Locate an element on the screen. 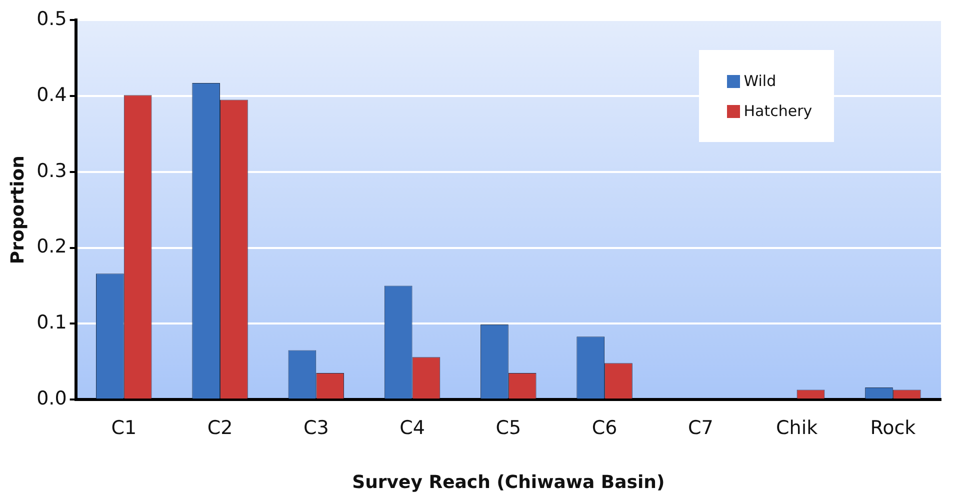  x-axis-title: Survey Reach (Chiwawa Basin) is located at coordinates (508, 482).